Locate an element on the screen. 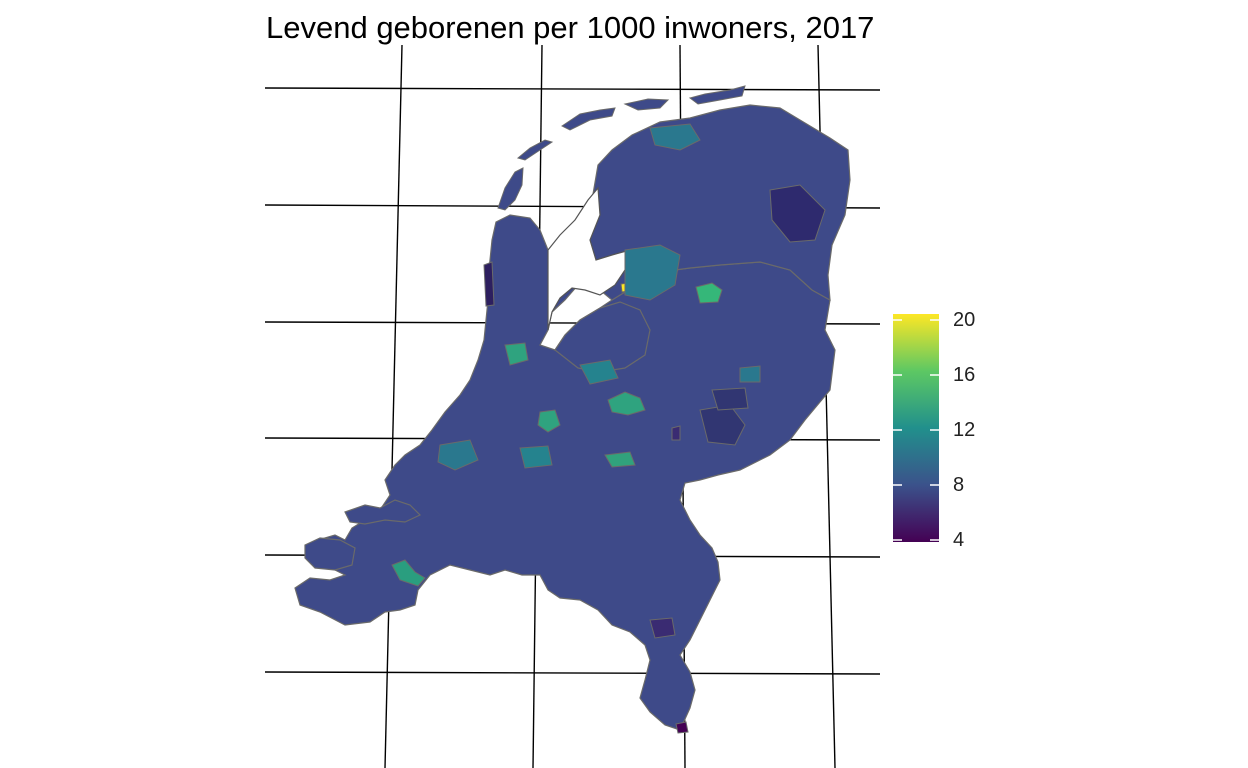 The width and height of the screenshot is (1248, 768). municipalities-walcheren is located at coordinates (330, 554).